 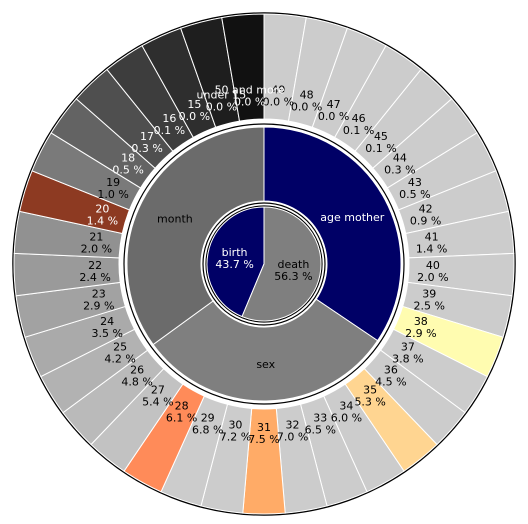 What do you see at coordinates (265, 350) in the screenshot?
I see `middle-segment-sex` at bounding box center [265, 350].